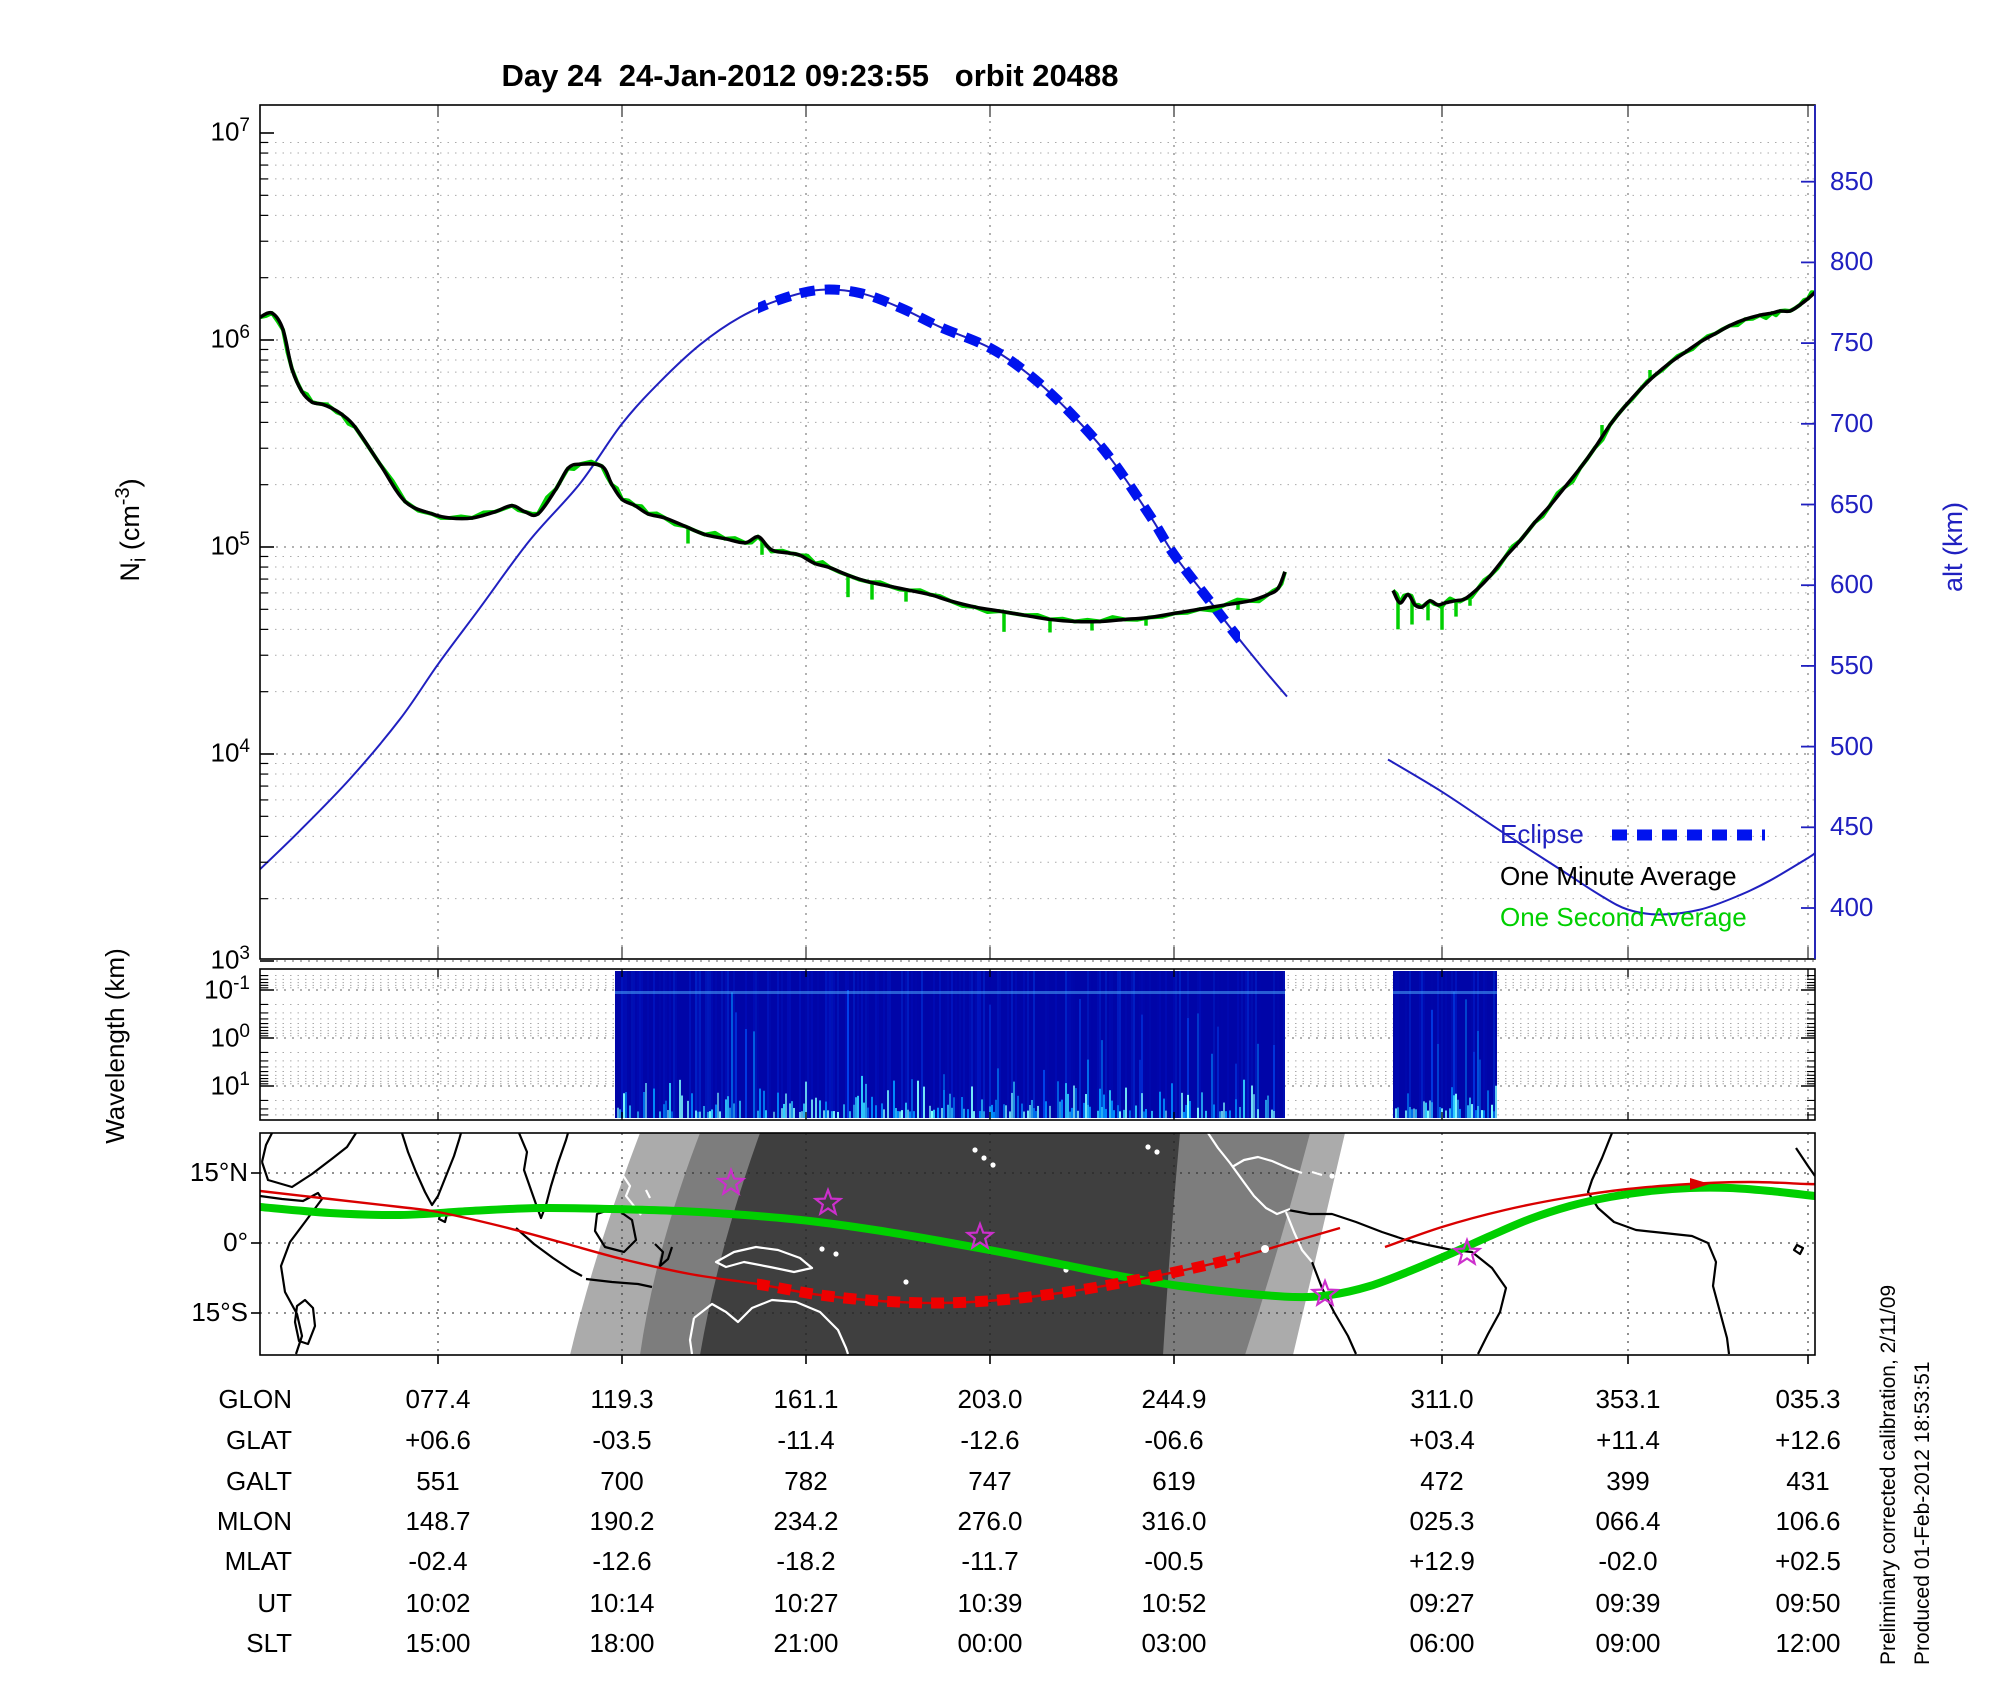 This screenshot has height=1700, width=2000. I want to click on table-cell: 025.3, so click(1442, 1521).